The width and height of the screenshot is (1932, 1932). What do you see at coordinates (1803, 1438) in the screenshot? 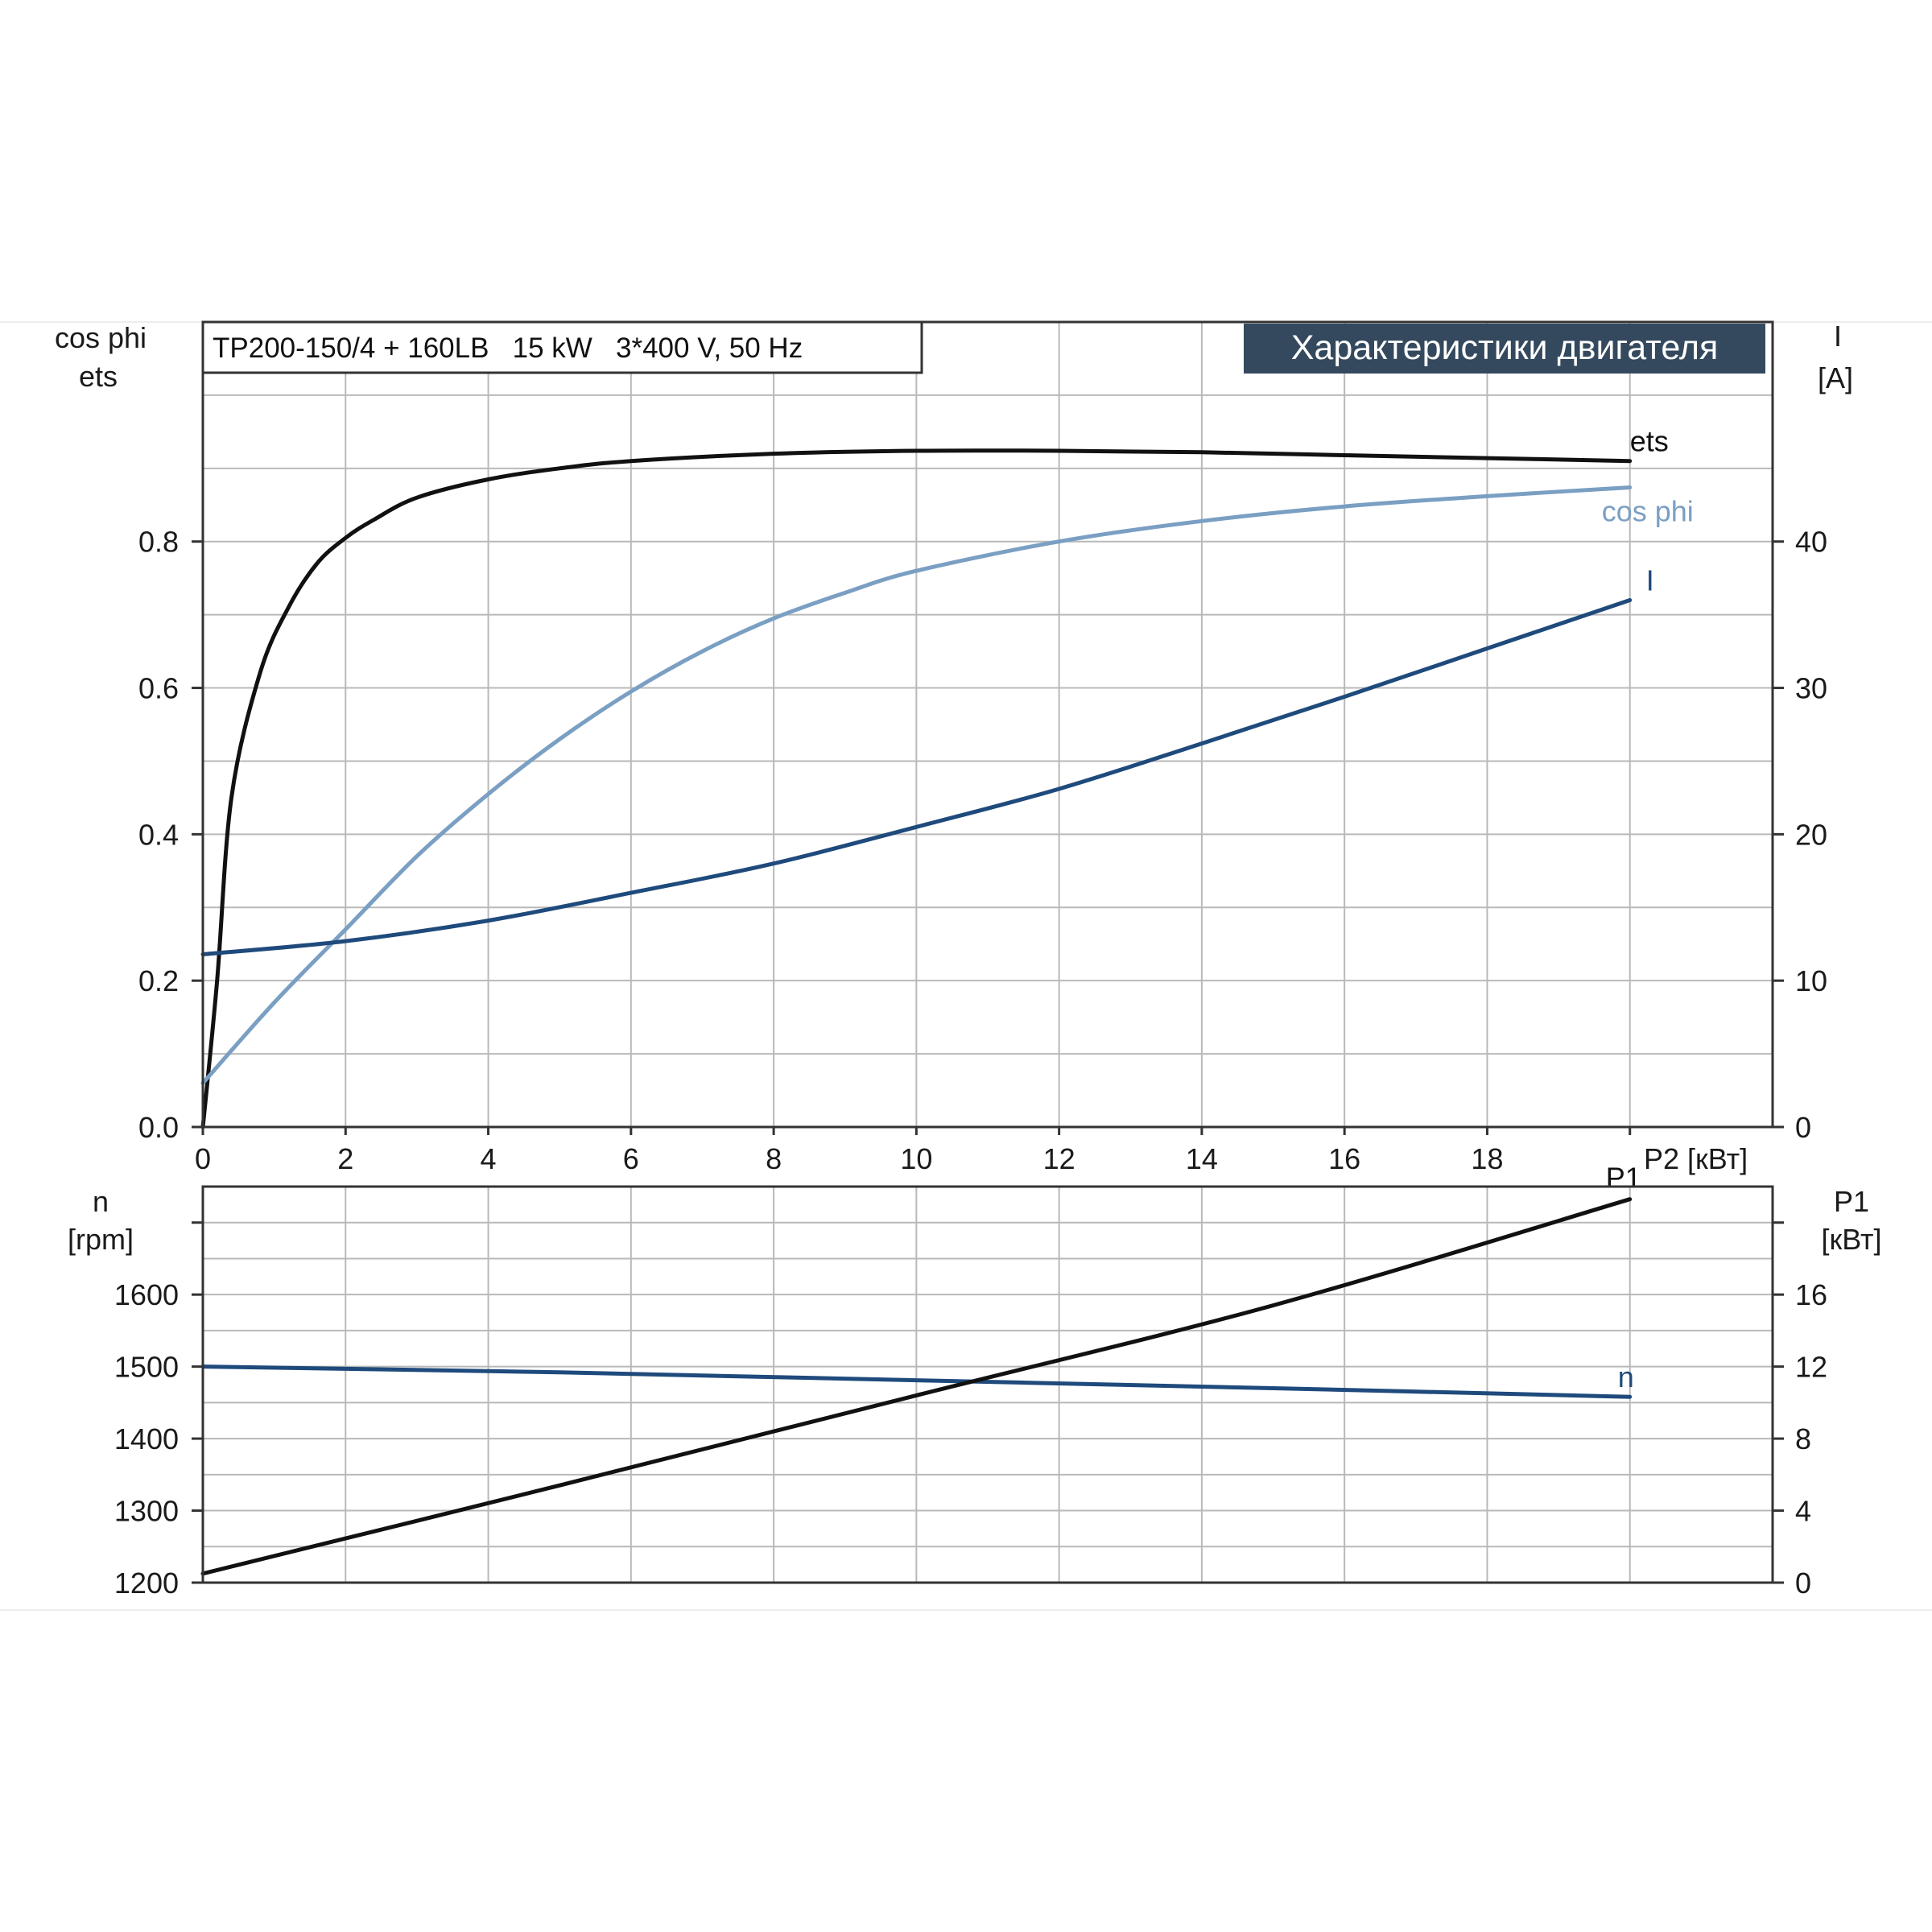
I see `lower-right-y-tick-label: 8` at bounding box center [1803, 1438].